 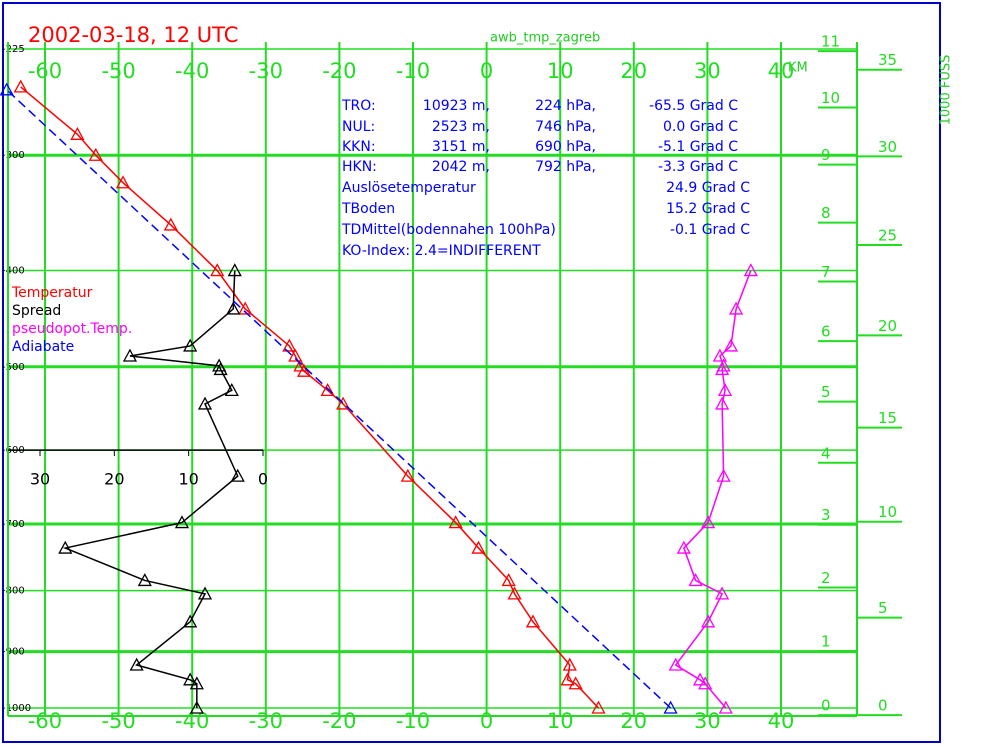 I want to click on km-tick-label: 6, so click(x=826, y=332).